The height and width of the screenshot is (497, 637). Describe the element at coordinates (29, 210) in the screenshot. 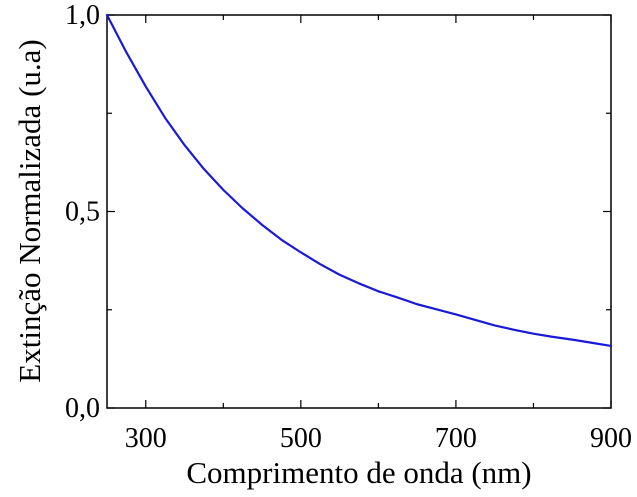

I see `y-axis-title: Extinção Normalizada (u.a)` at that location.